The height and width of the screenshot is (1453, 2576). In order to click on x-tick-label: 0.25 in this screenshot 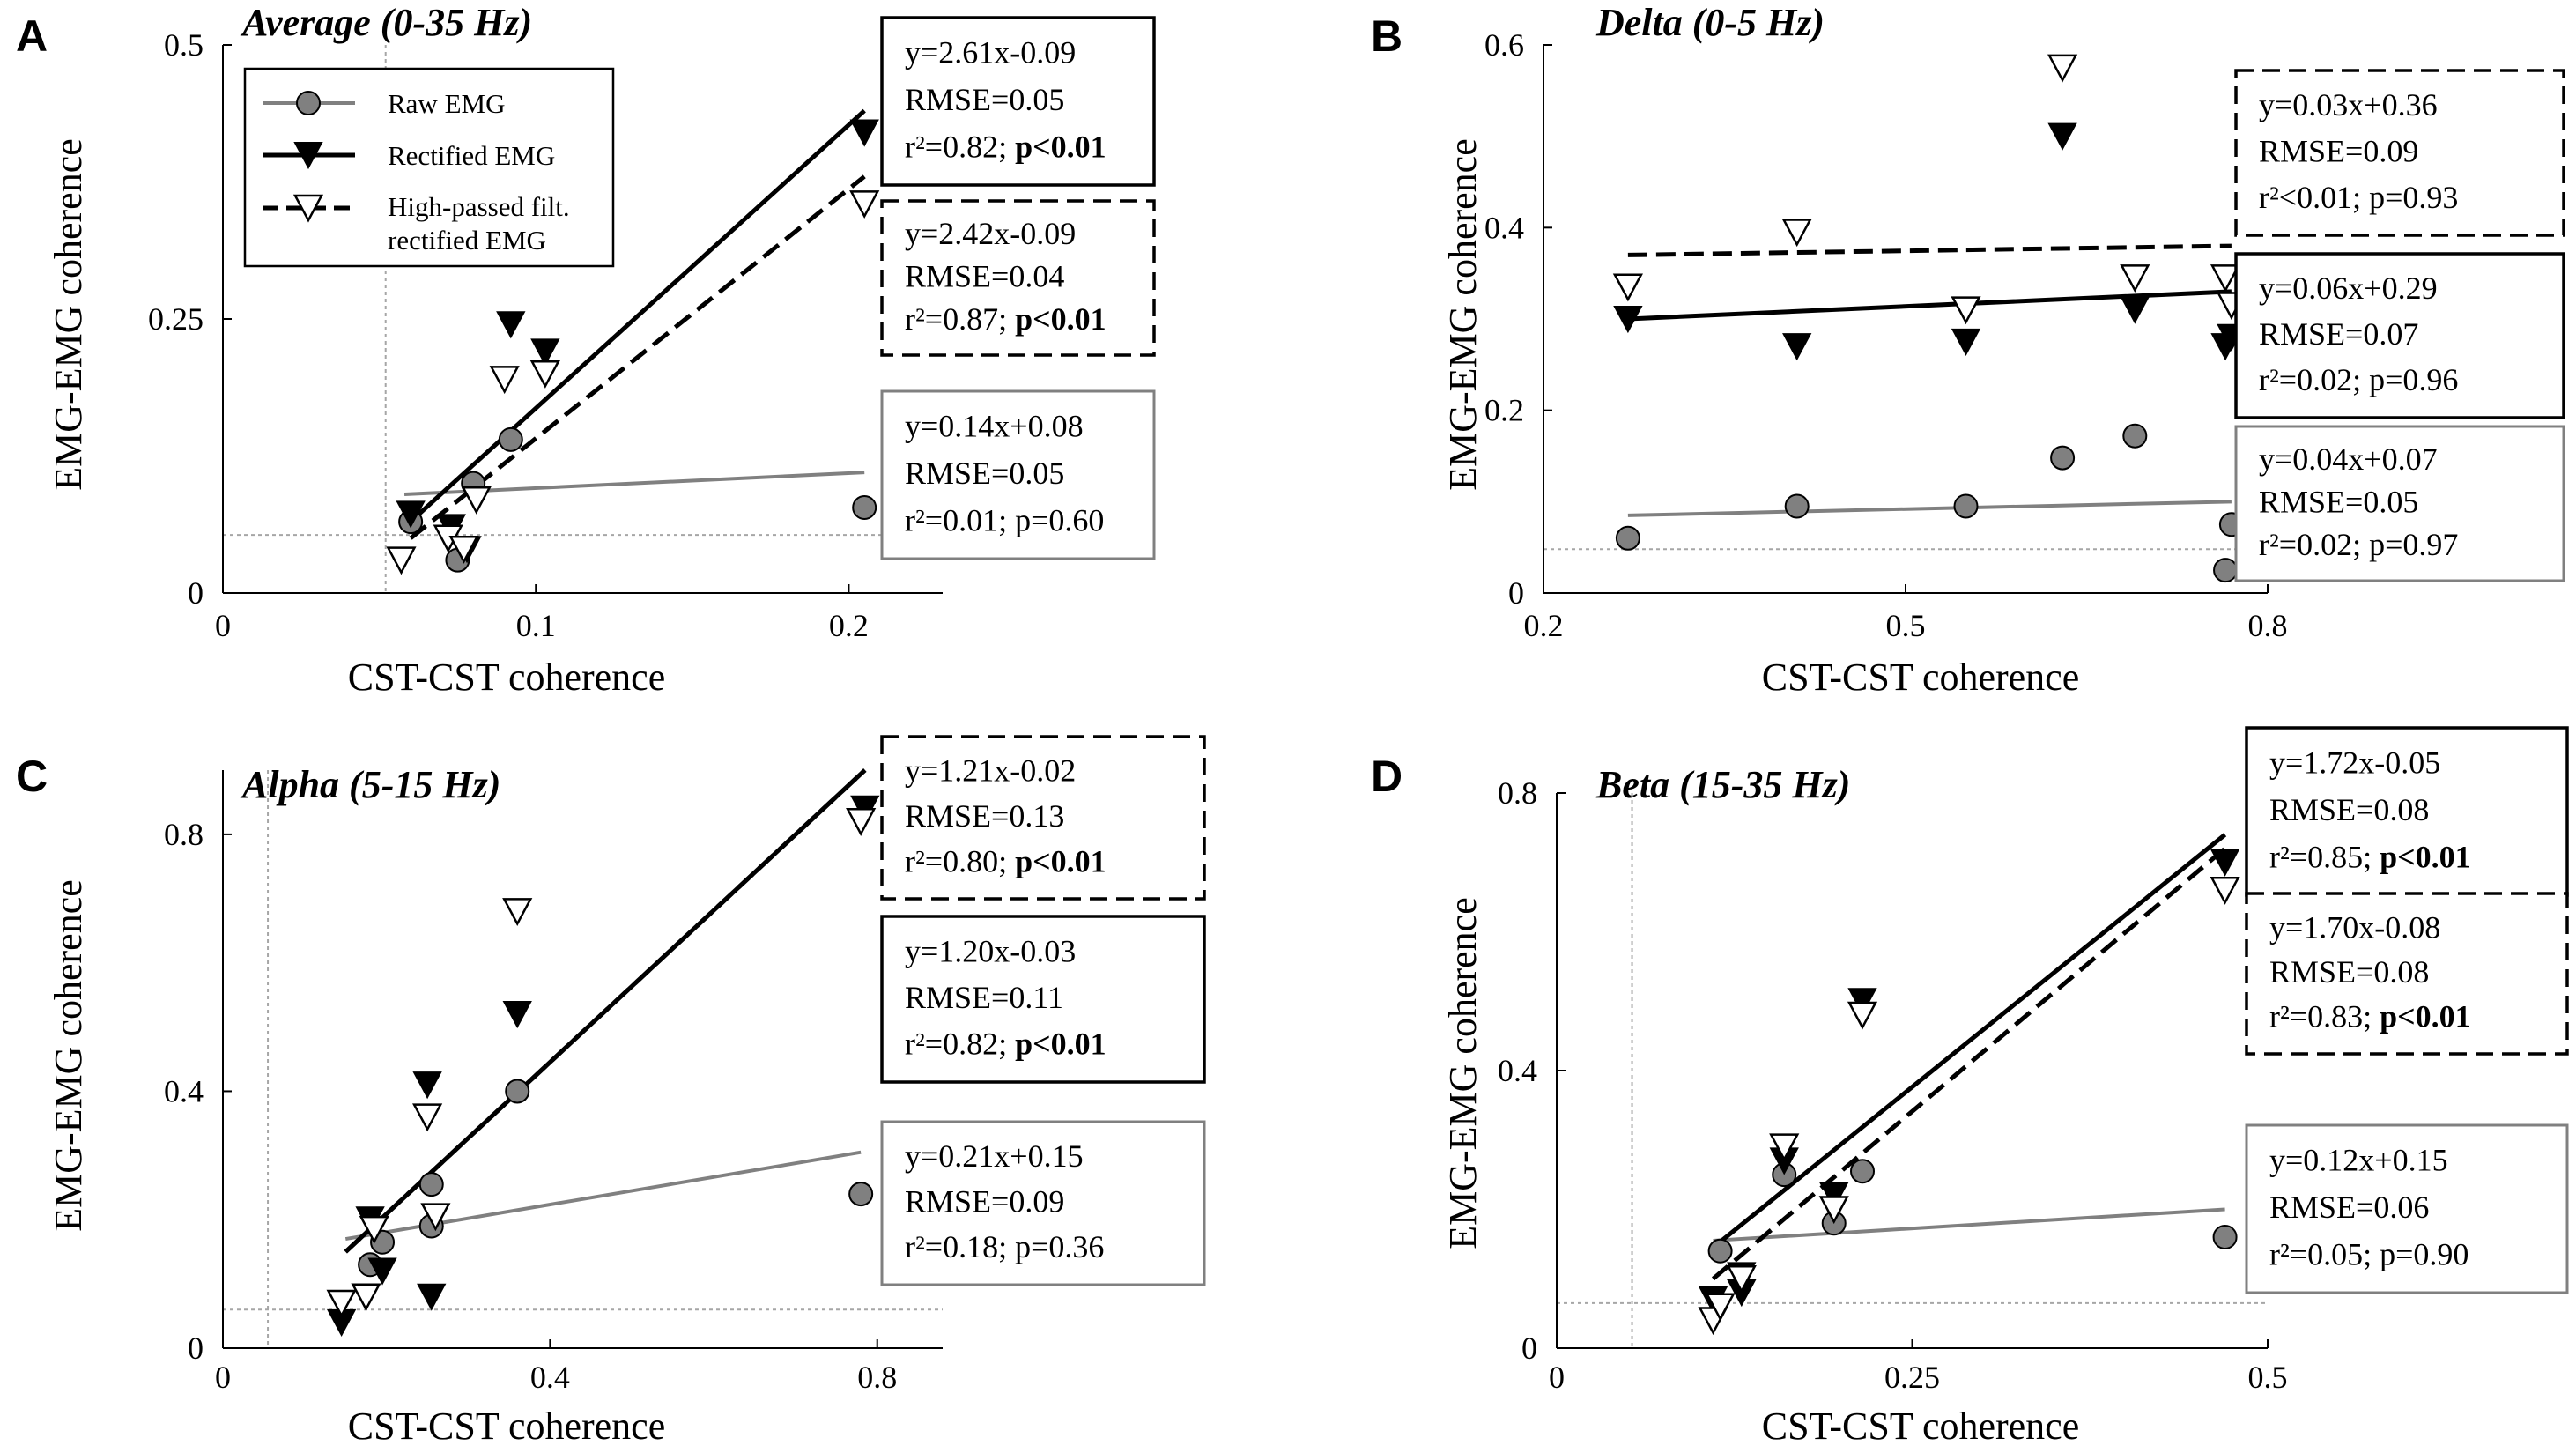, I will do `click(1912, 1378)`.